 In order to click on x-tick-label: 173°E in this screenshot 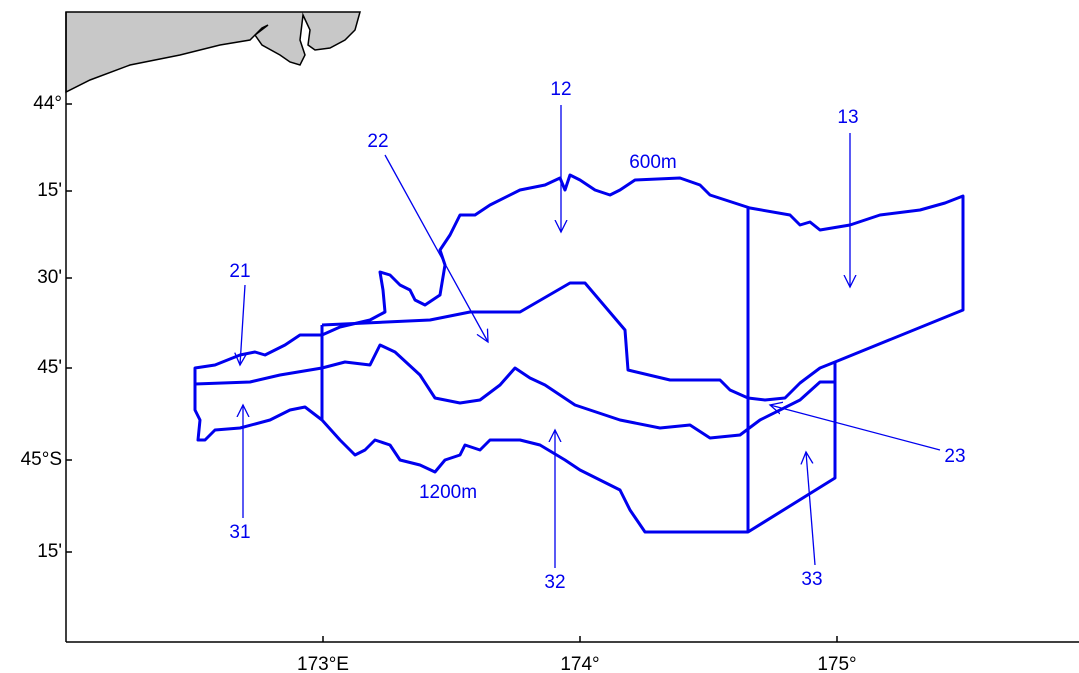, I will do `click(323, 663)`.